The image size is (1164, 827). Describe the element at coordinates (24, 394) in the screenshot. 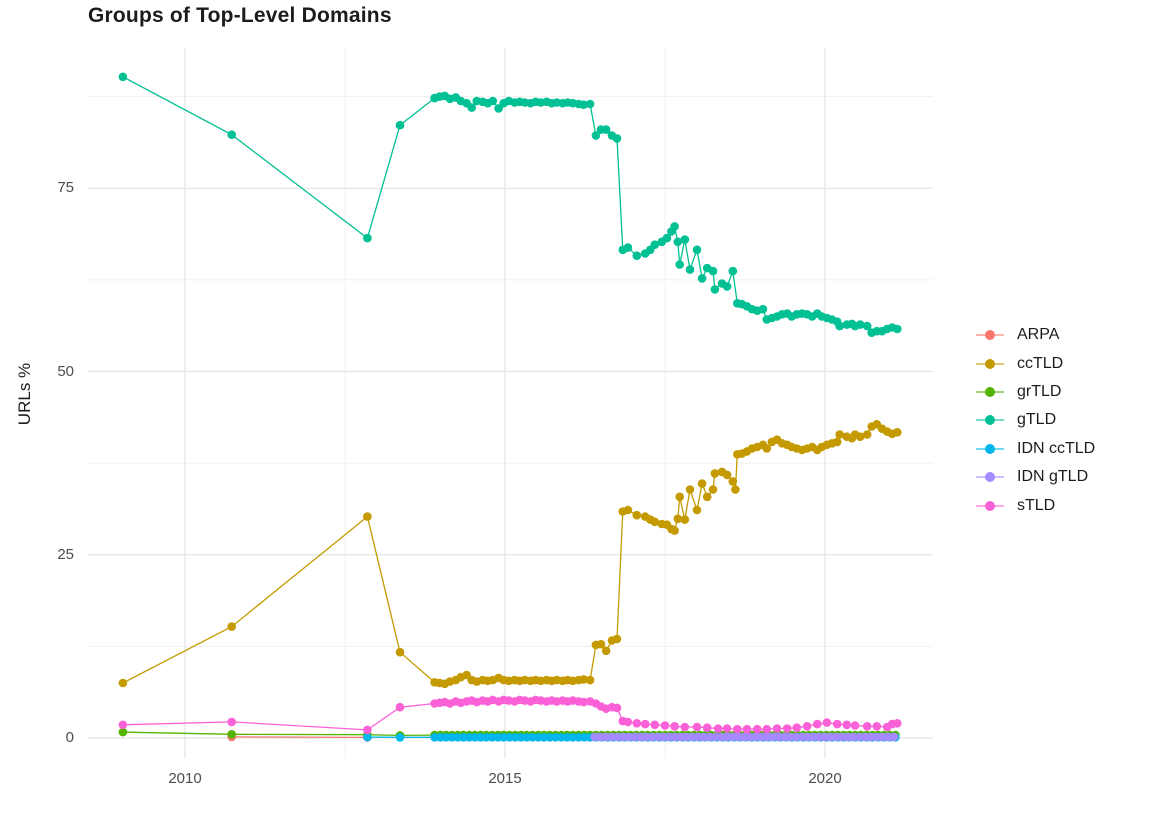

I see `y-axis-title: URLs %` at that location.